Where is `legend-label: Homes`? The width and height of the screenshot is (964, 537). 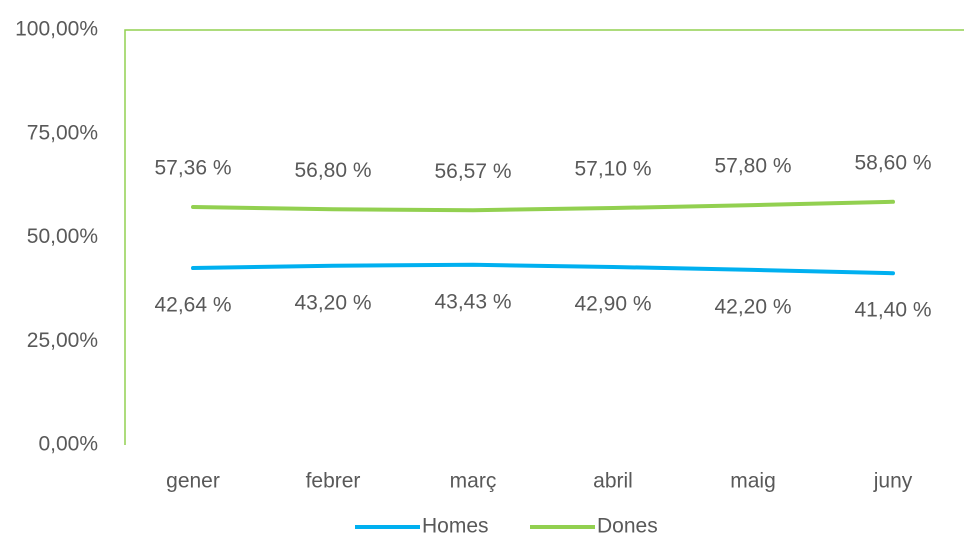
legend-label: Homes is located at coordinates (455, 526).